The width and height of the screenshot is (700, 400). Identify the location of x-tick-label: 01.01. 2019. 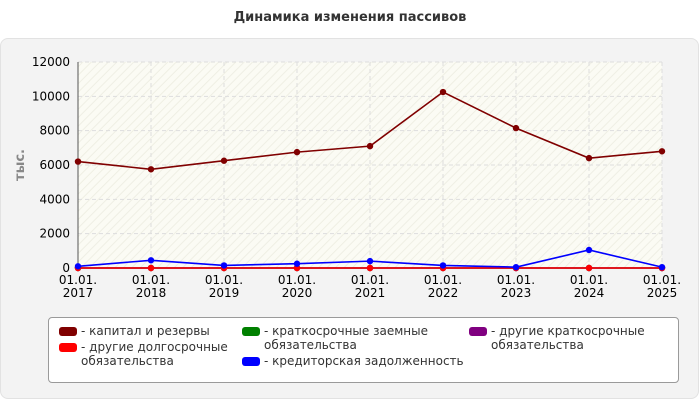
(224, 286).